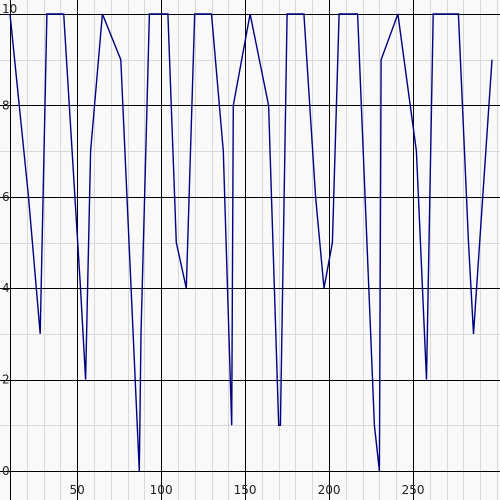  What do you see at coordinates (6, 197) in the screenshot?
I see `y-tick-label: 6` at bounding box center [6, 197].